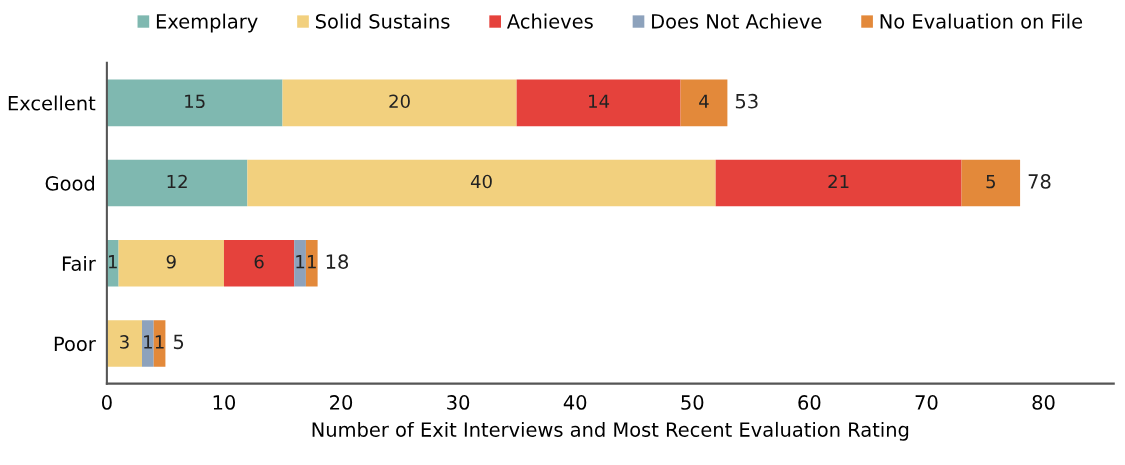  I want to click on x-tick-label: 20, so click(341, 402).